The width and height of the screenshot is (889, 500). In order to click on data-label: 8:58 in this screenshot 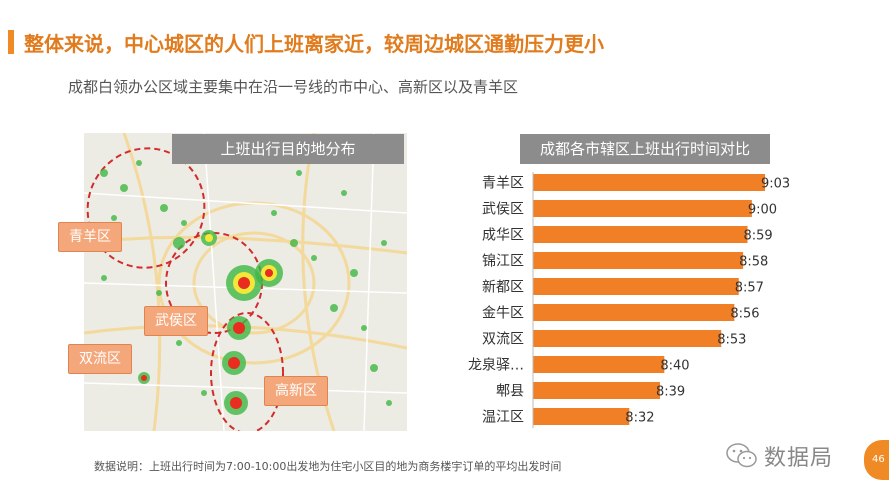, I will do `click(753, 262)`.